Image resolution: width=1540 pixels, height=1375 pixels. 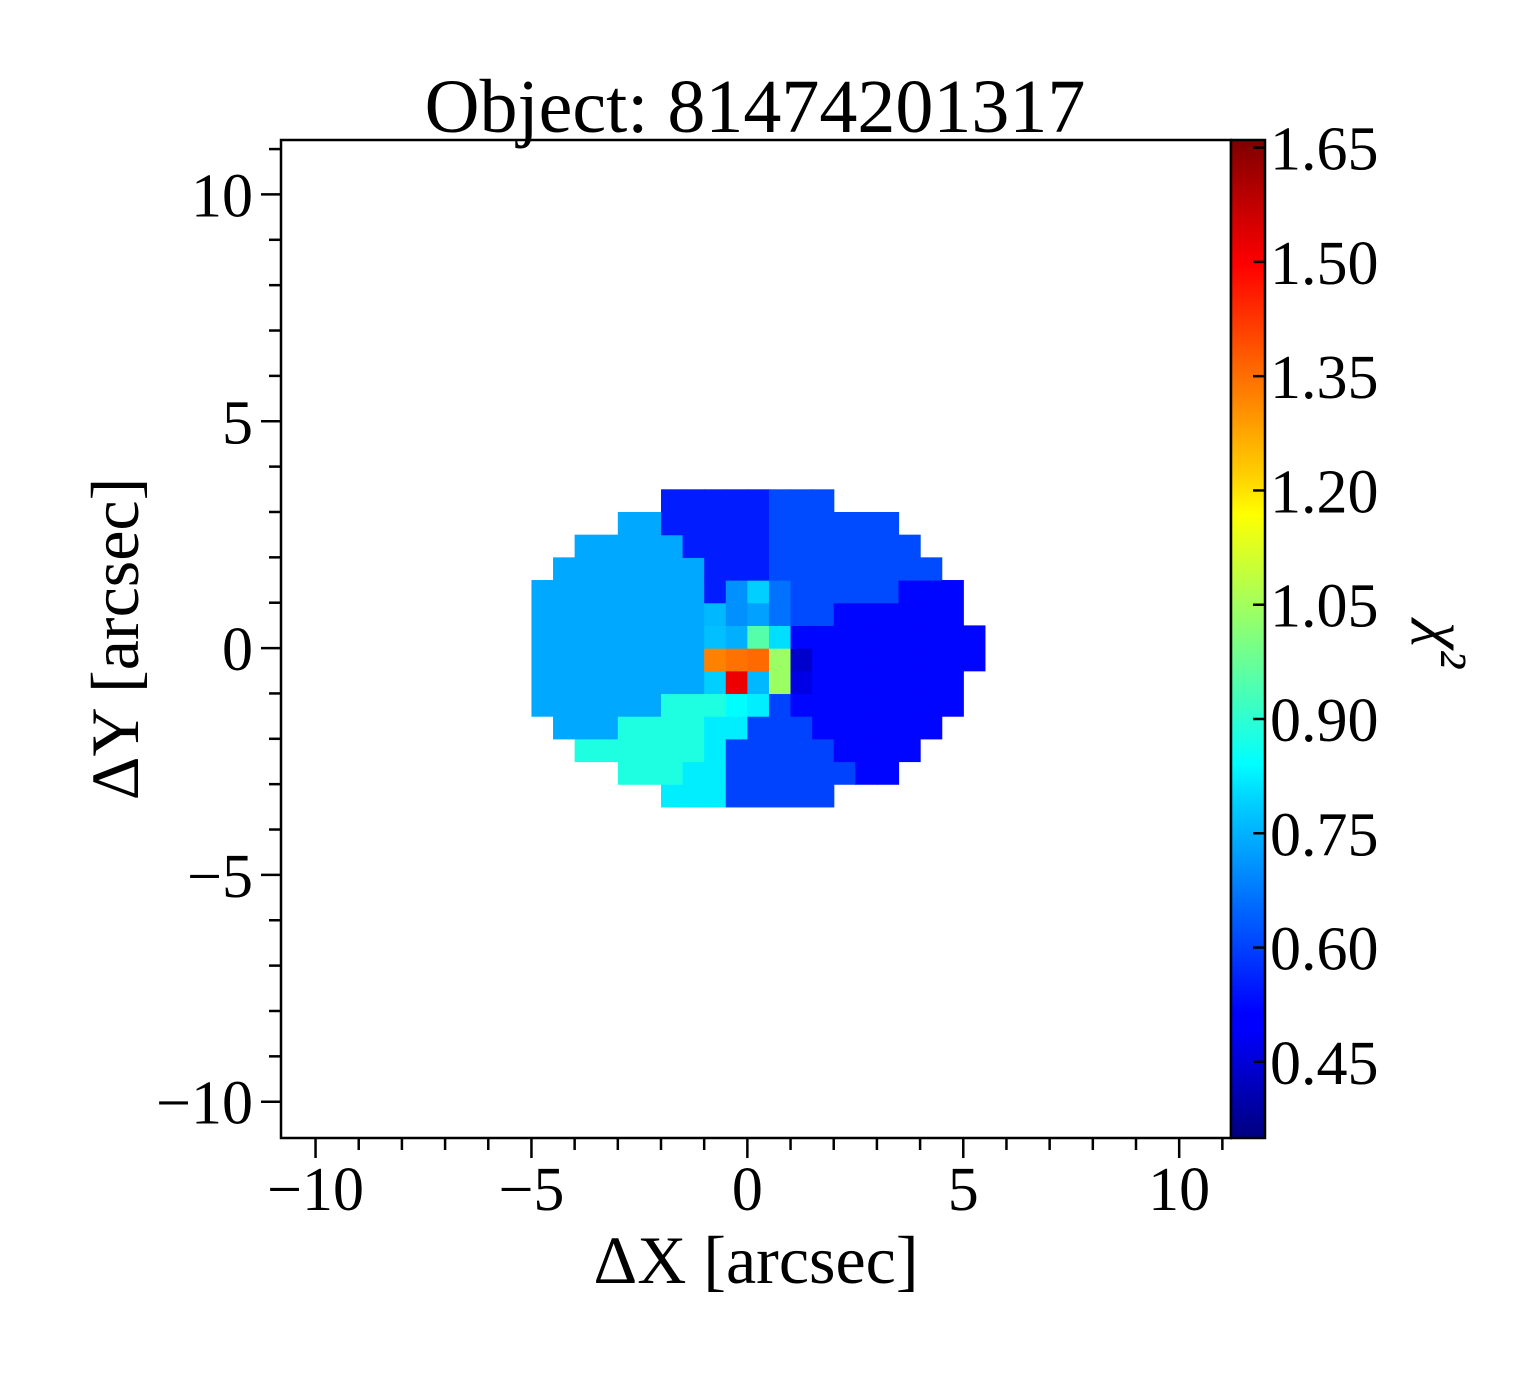 I want to click on y-tick-label: 0, so click(x=237, y=650).